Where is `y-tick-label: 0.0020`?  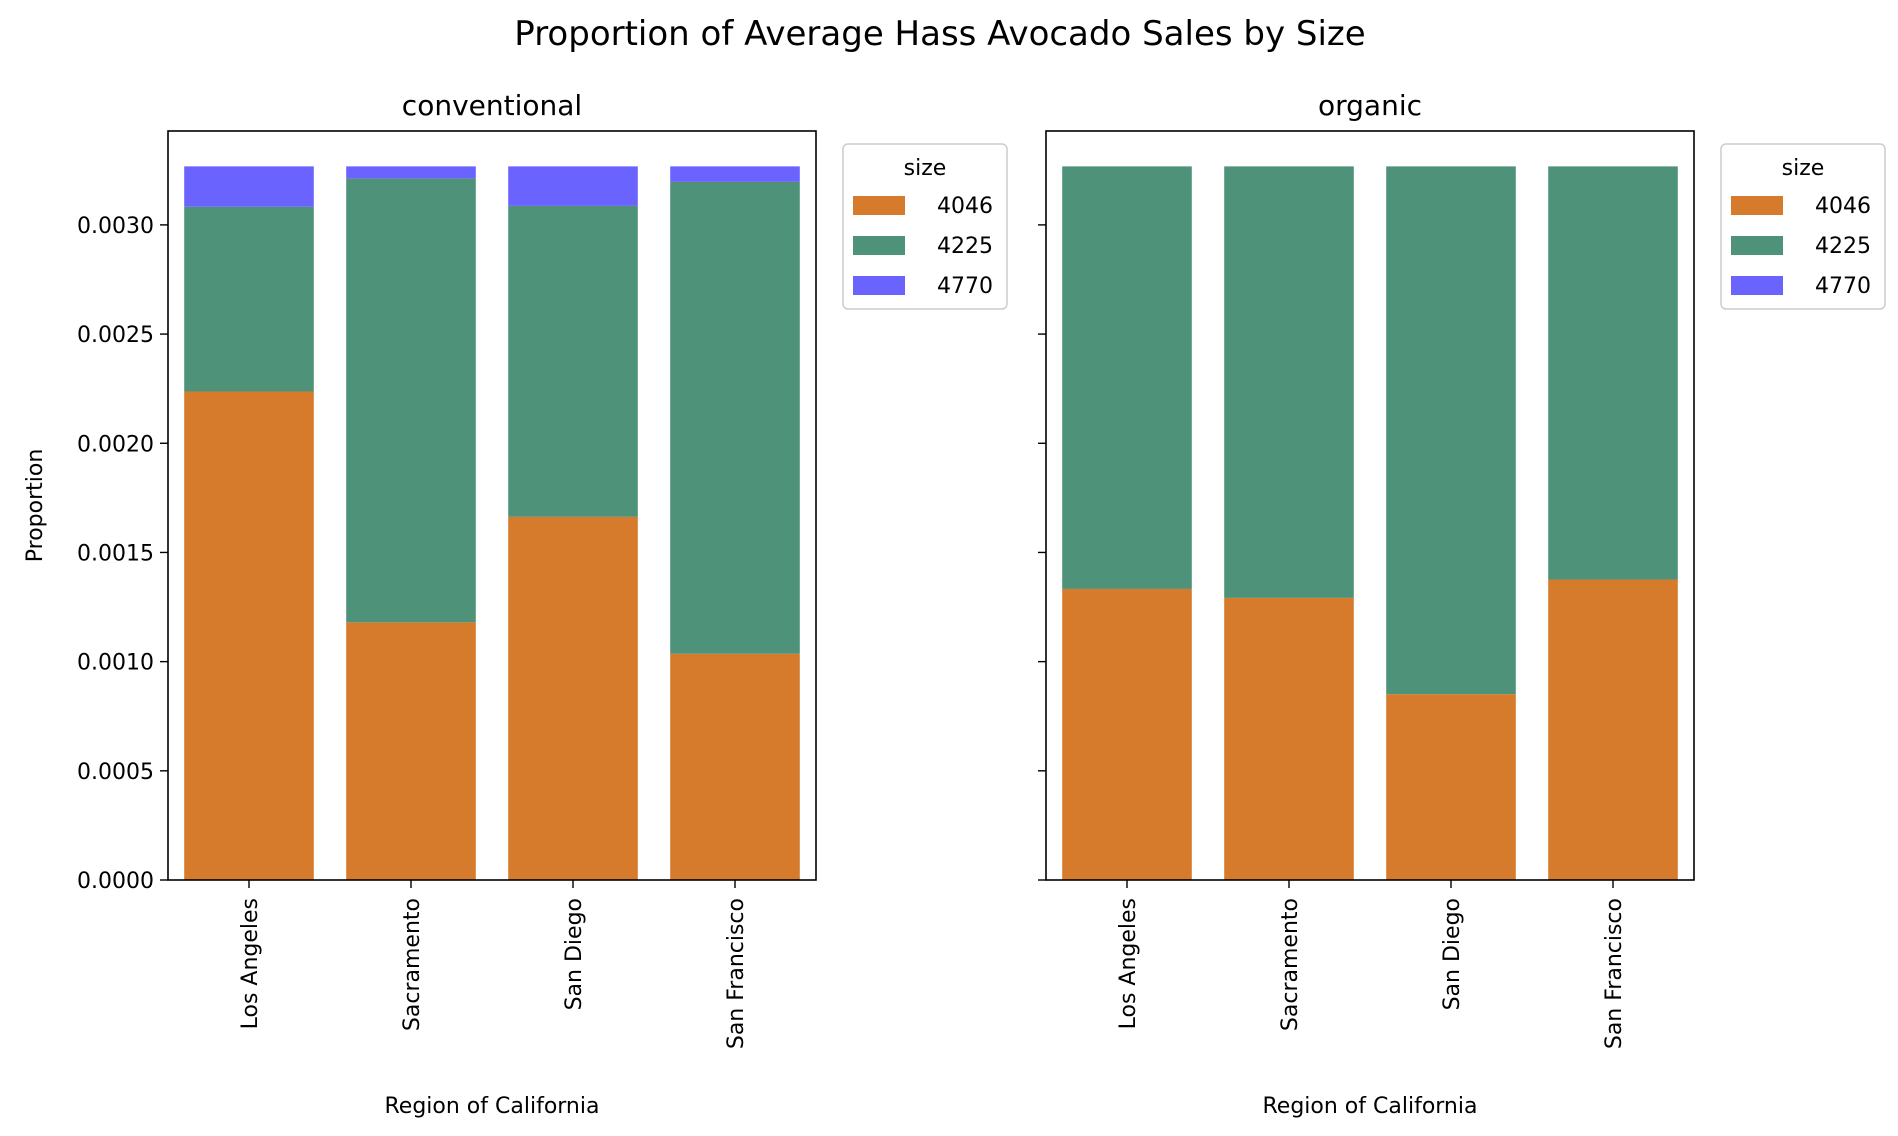 y-tick-label: 0.0020 is located at coordinates (115, 444).